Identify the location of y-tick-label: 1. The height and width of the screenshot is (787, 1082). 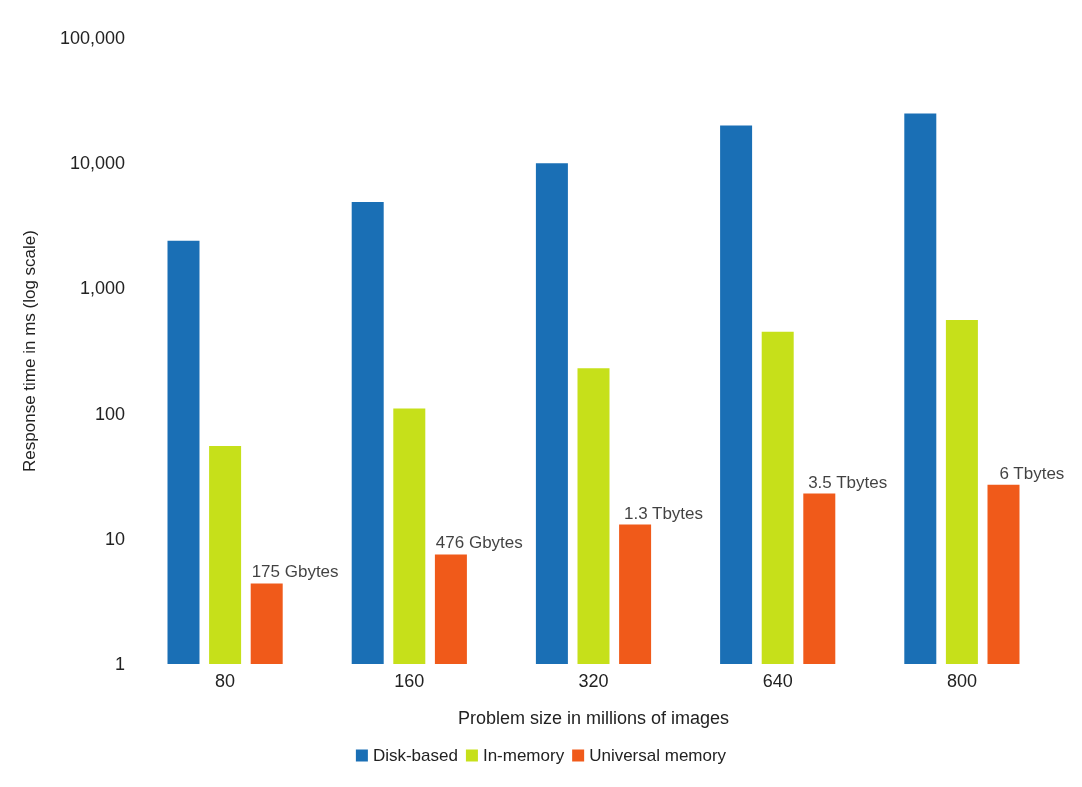
(119, 664).